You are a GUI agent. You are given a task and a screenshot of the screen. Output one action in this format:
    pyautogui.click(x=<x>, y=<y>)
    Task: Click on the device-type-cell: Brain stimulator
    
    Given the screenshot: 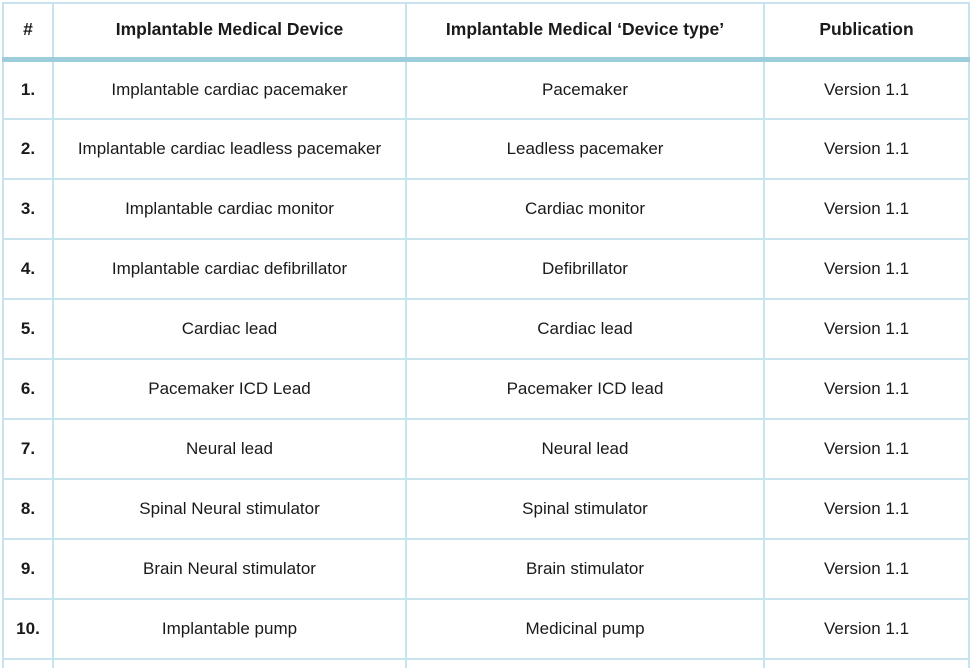 What is the action you would take?
    pyautogui.click(x=585, y=569)
    